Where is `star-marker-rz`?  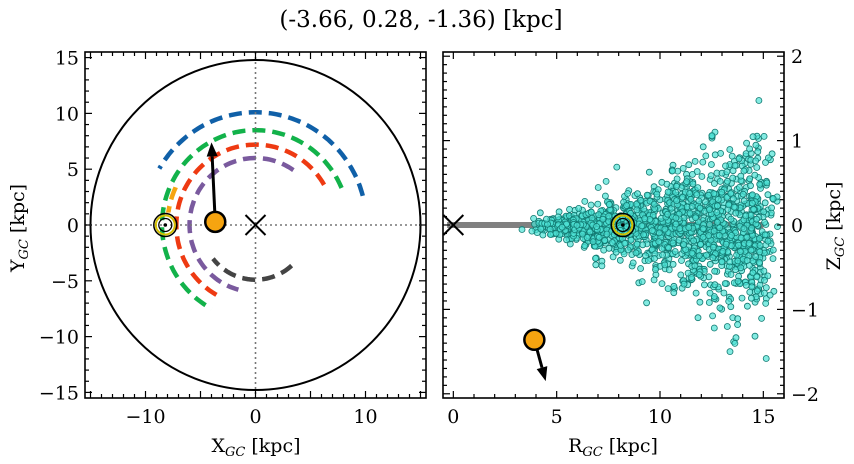 star-marker-rz is located at coordinates (534, 340).